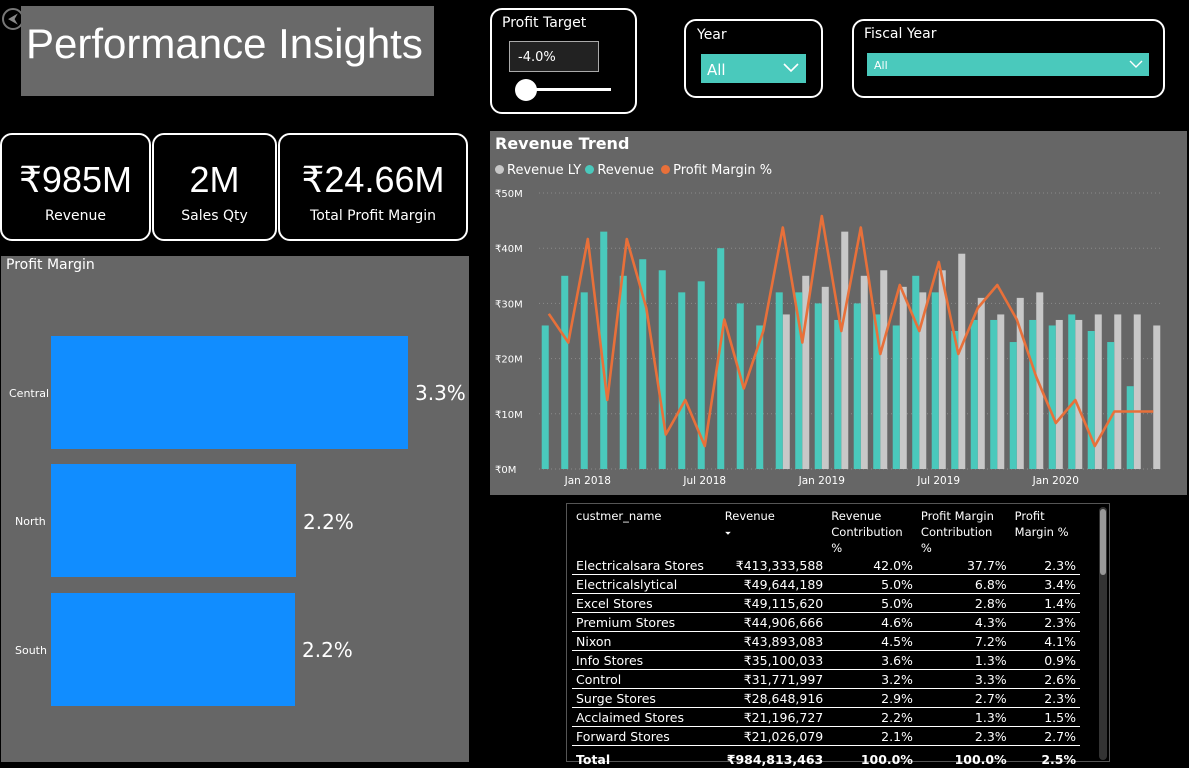 This screenshot has width=1189, height=768. I want to click on table-cell: ₹984,813,463, so click(774, 757).